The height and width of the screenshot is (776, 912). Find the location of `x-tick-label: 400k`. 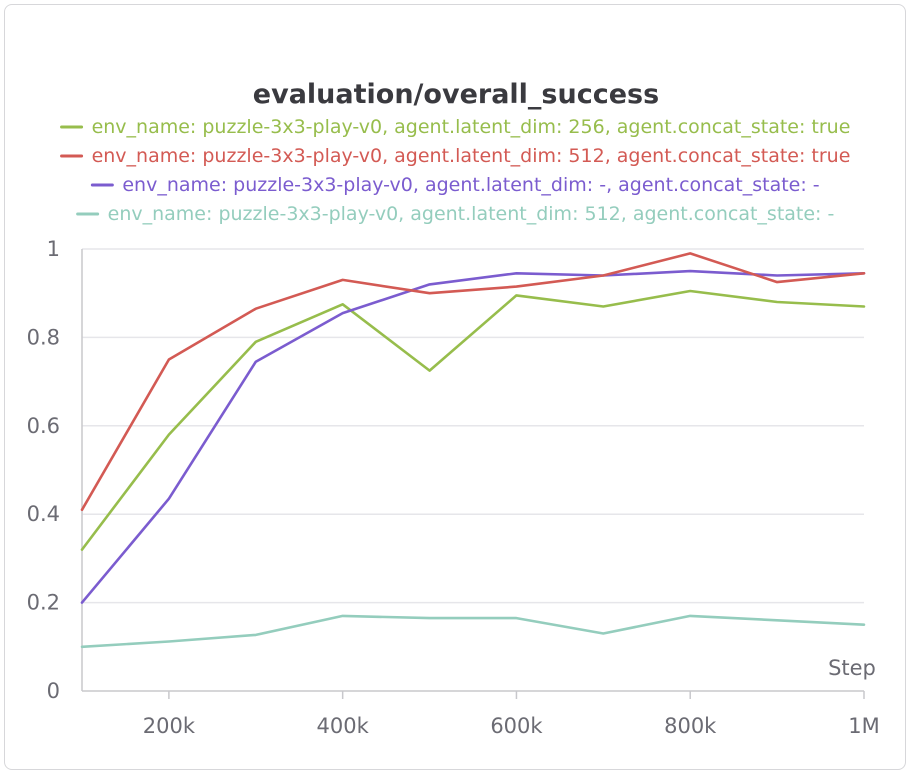

x-tick-label: 400k is located at coordinates (343, 726).